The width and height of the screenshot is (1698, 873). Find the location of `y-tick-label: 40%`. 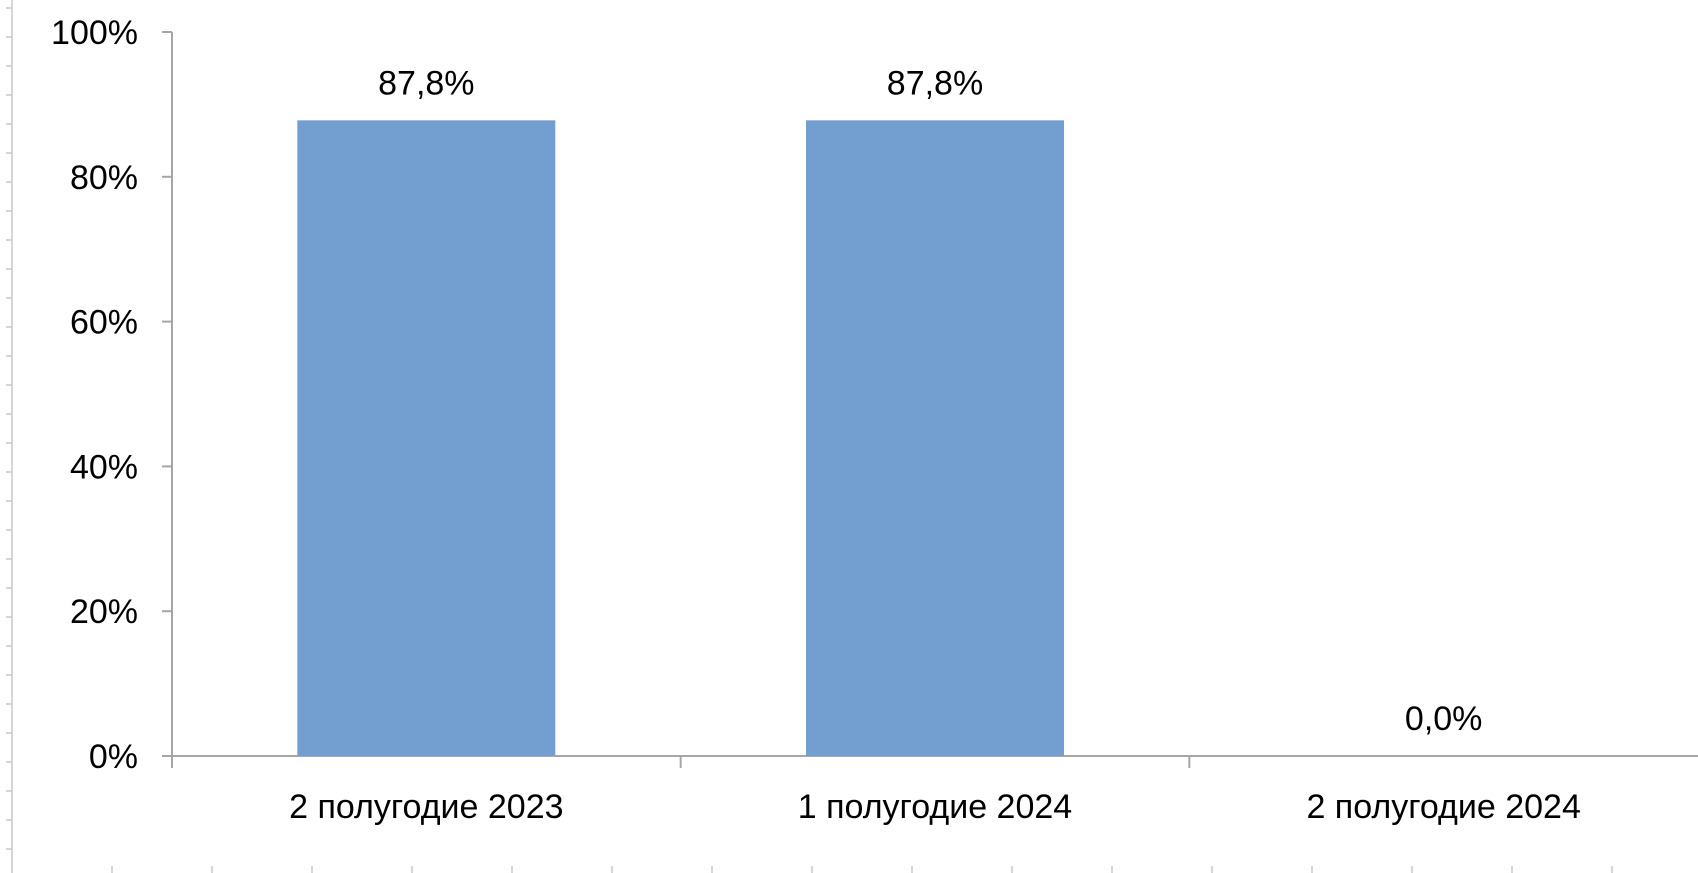

y-tick-label: 40% is located at coordinates (104, 467).